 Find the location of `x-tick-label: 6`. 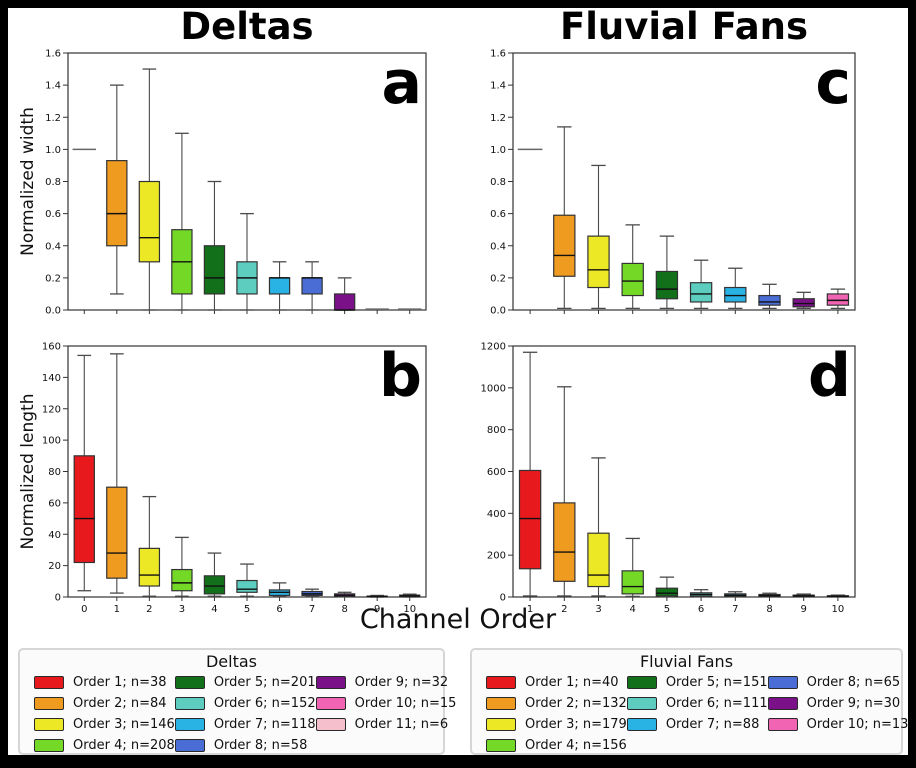

x-tick-label: 6 is located at coordinates (279, 609).